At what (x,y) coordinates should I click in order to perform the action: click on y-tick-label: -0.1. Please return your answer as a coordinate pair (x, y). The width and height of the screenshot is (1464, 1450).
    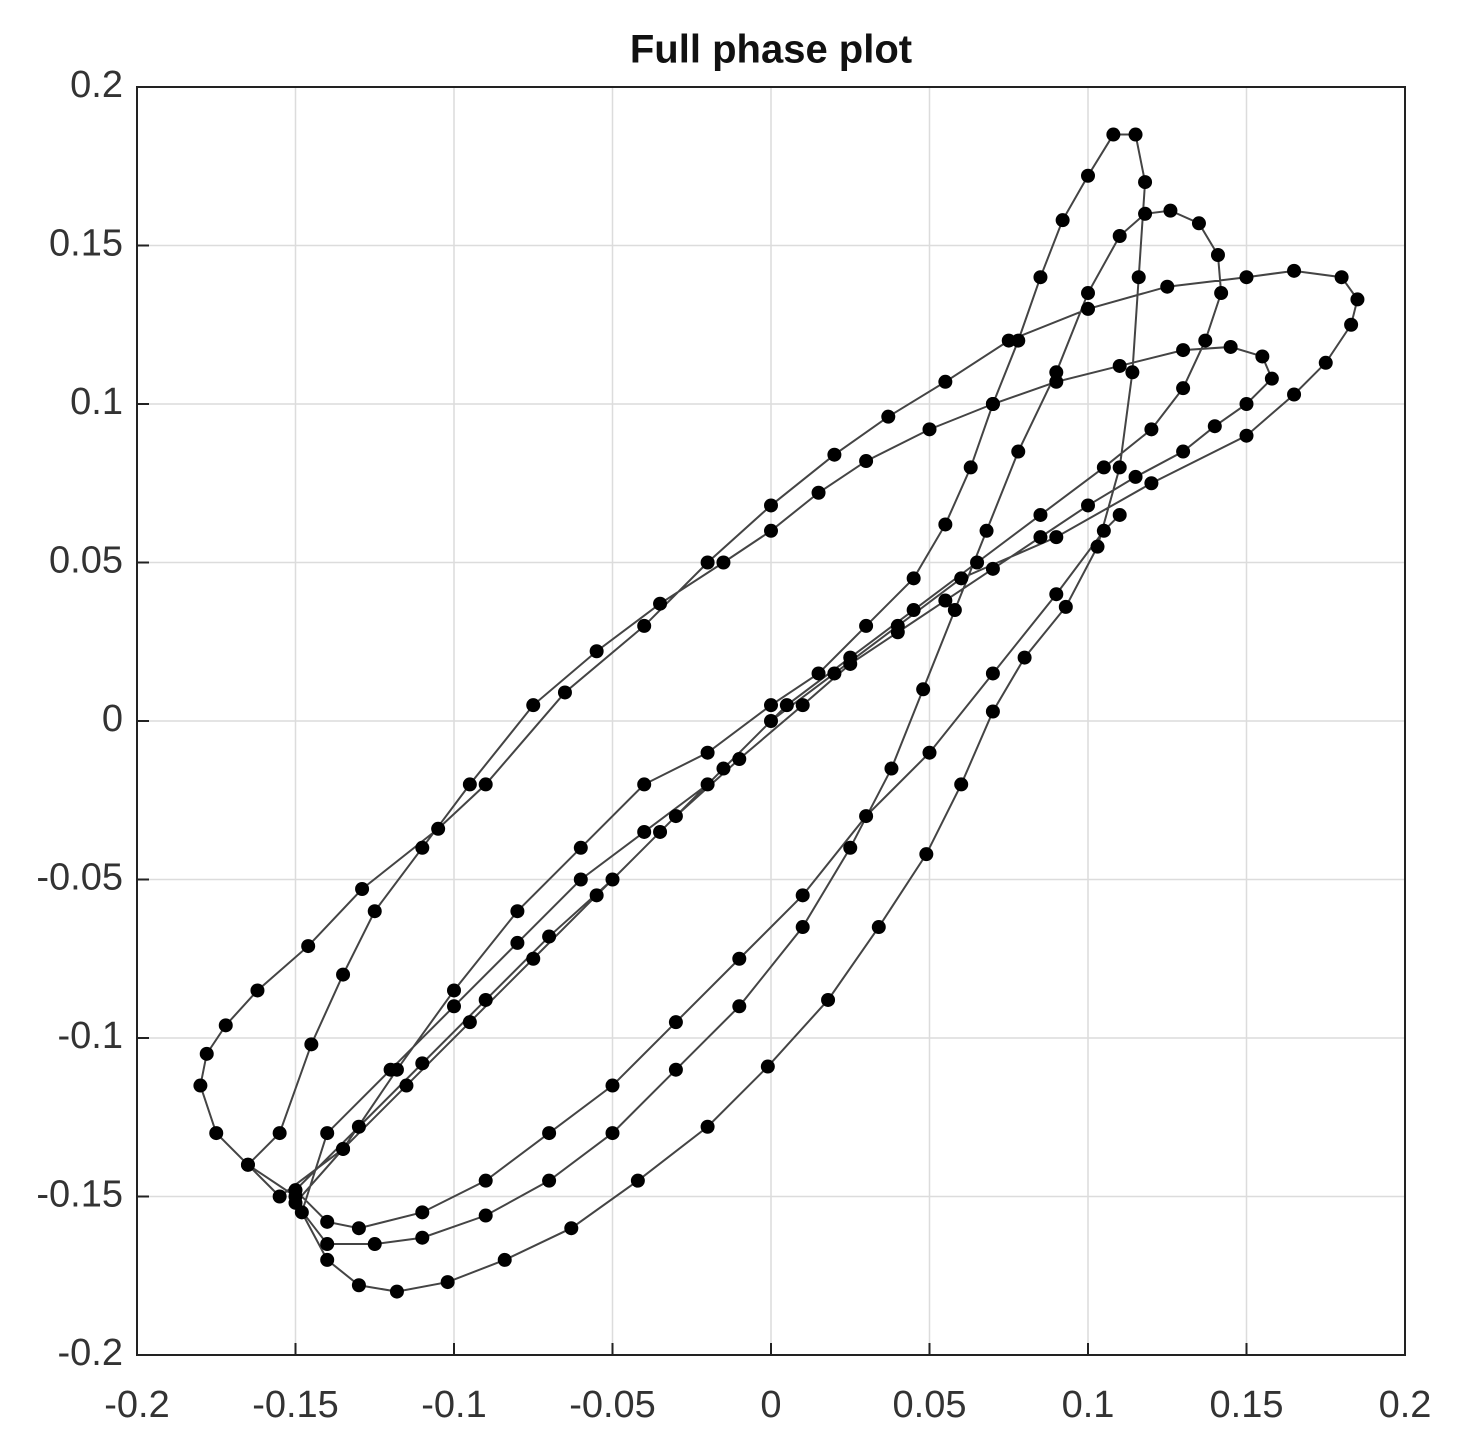
    Looking at the image, I should click on (90, 1036).